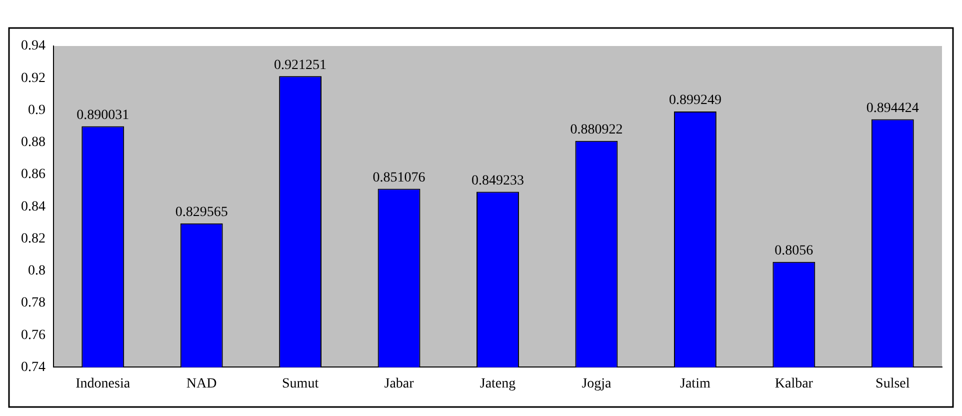 This screenshot has width=962, height=416. I want to click on y-tick-label: 0.92, so click(33, 78).